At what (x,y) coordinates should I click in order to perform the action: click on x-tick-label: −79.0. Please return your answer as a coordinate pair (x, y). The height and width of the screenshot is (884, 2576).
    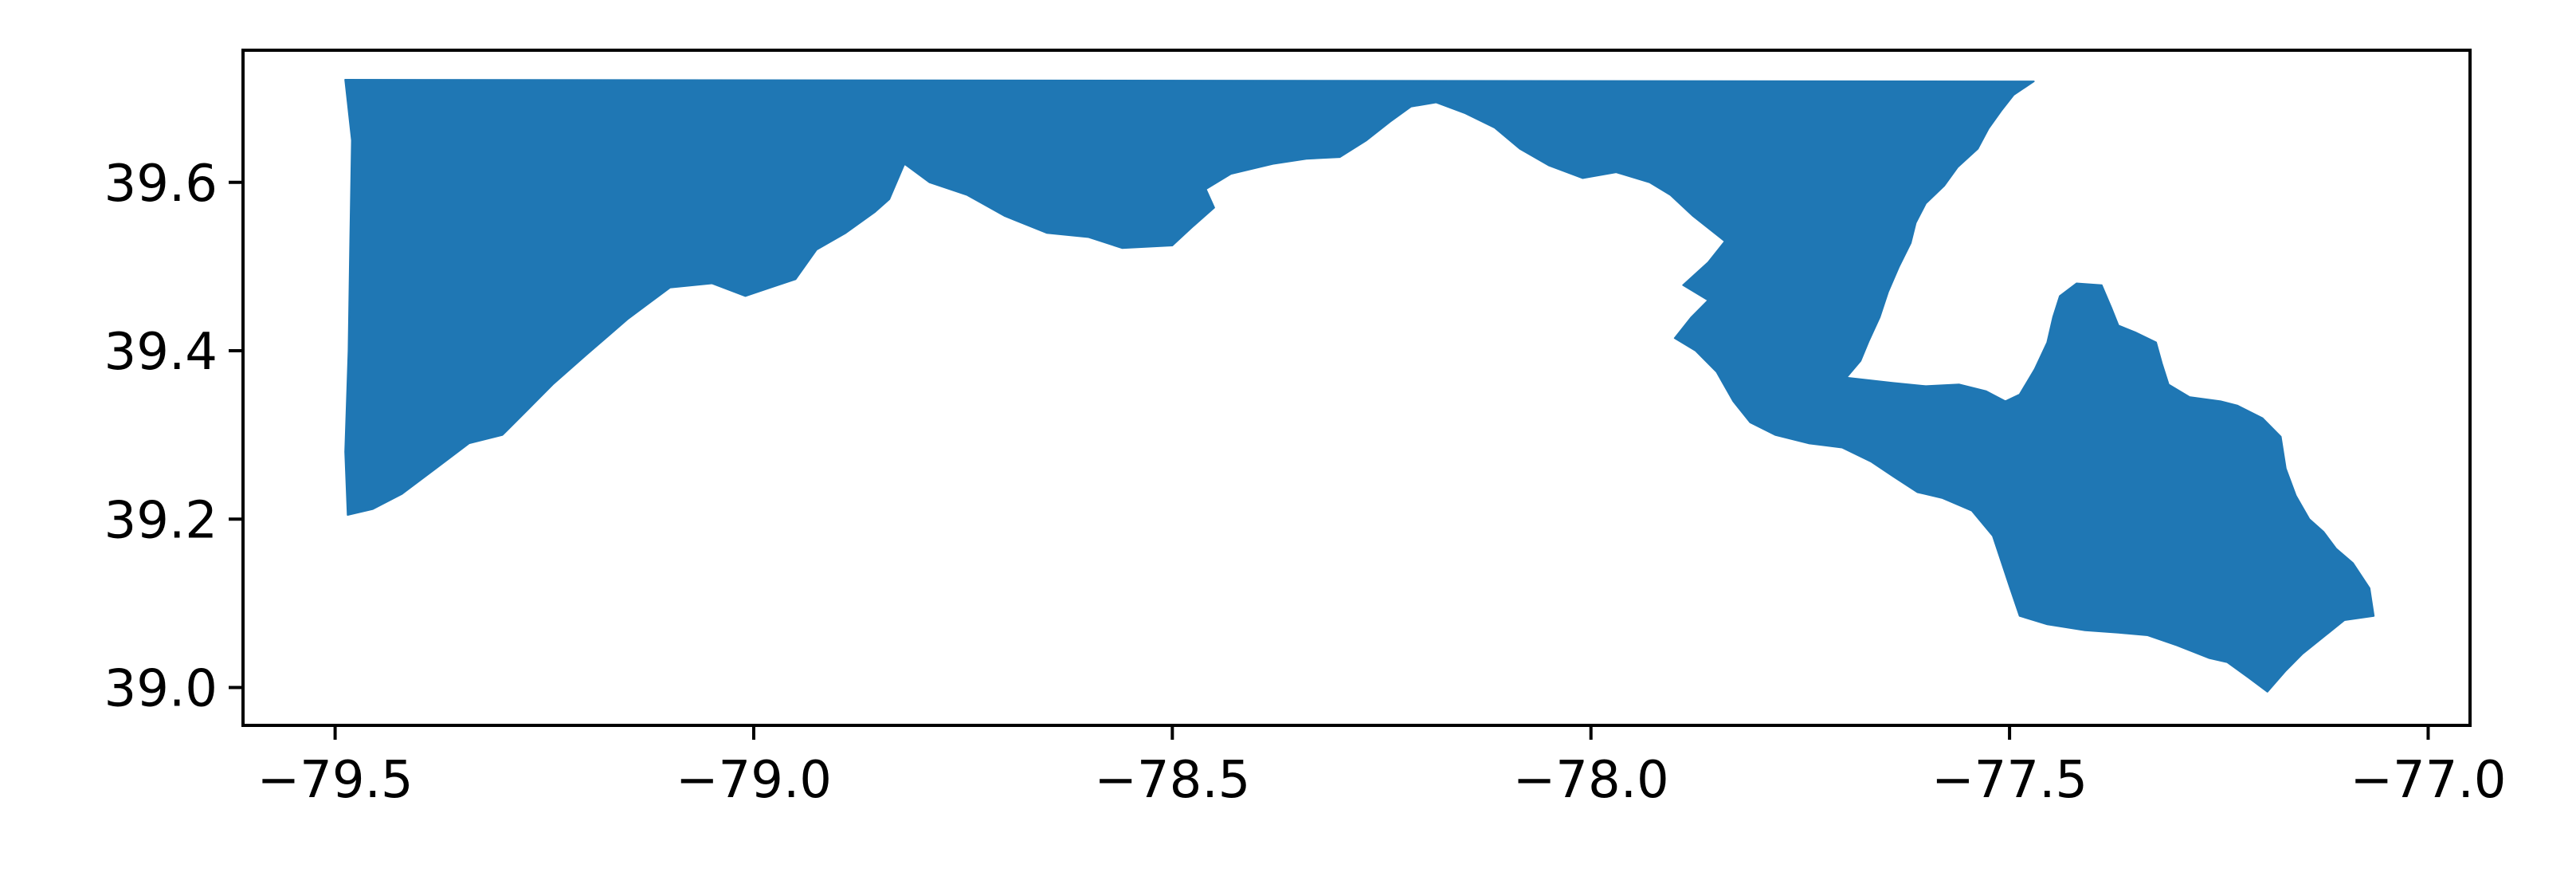
    Looking at the image, I should click on (754, 780).